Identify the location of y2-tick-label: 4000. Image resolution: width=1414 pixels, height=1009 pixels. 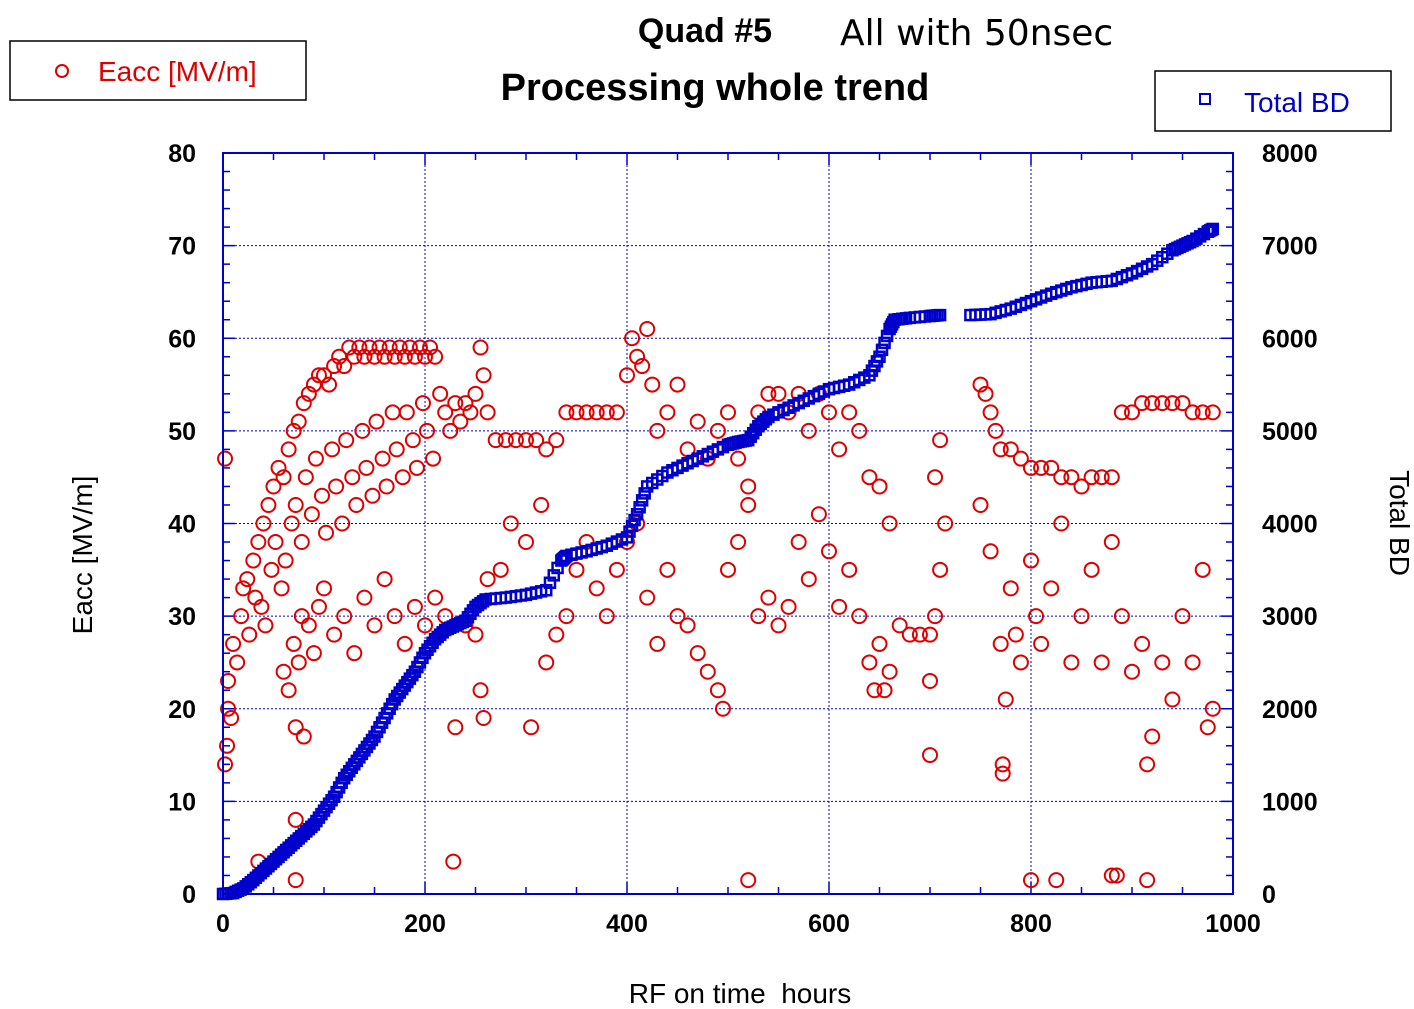
(1290, 525).